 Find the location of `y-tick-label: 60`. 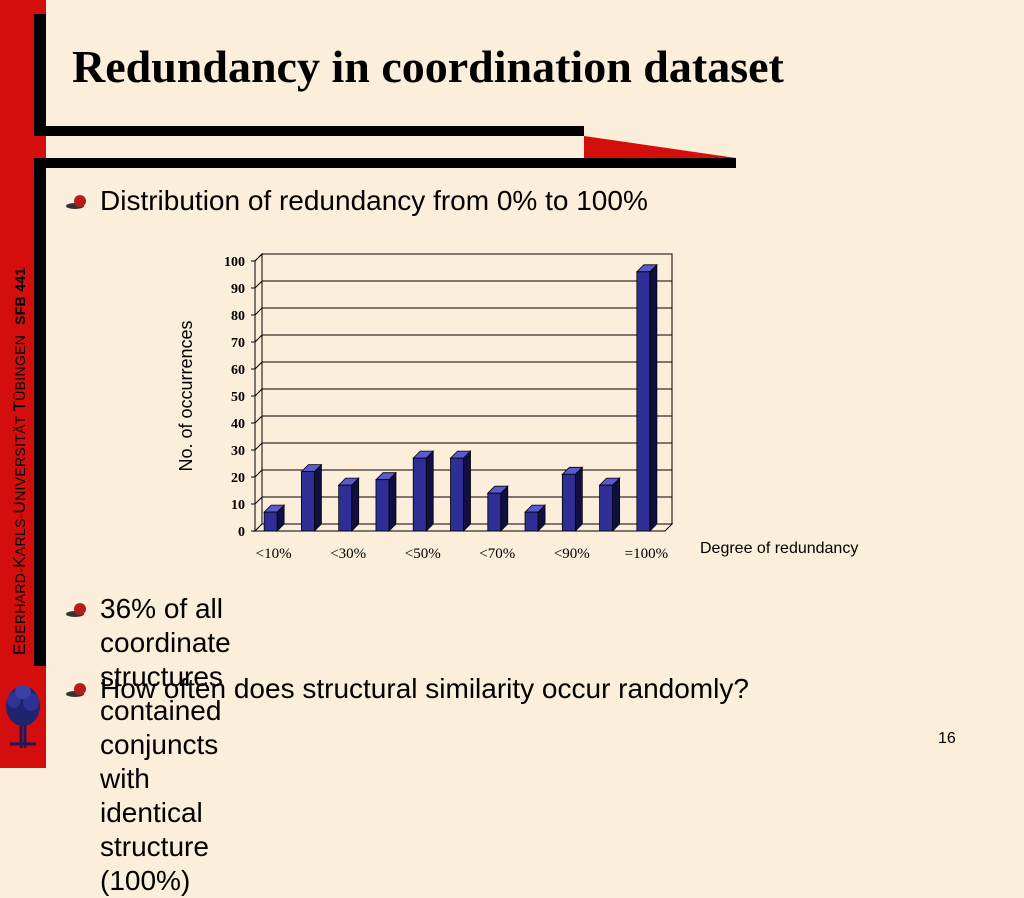

y-tick-label: 60 is located at coordinates (238, 370).